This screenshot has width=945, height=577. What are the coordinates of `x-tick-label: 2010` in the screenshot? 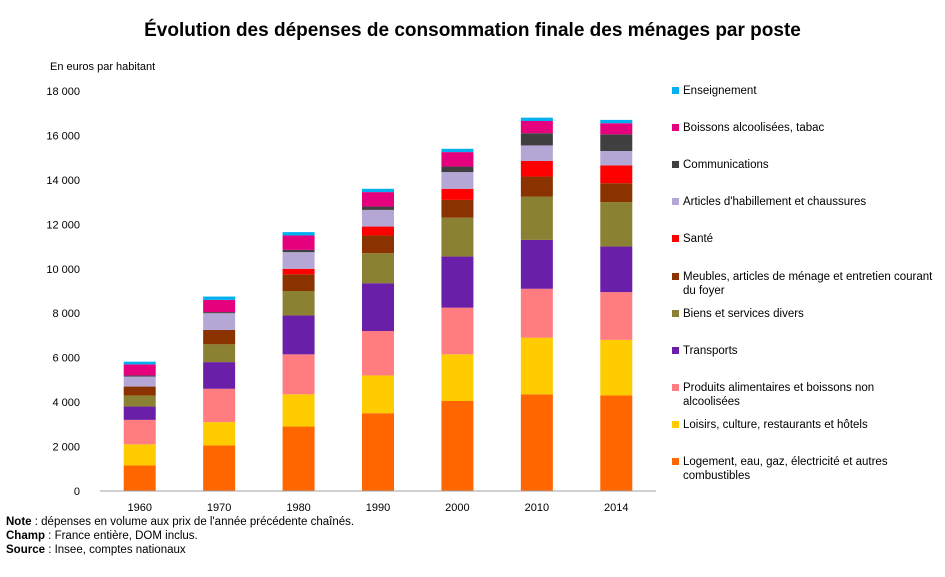 It's located at (537, 508).